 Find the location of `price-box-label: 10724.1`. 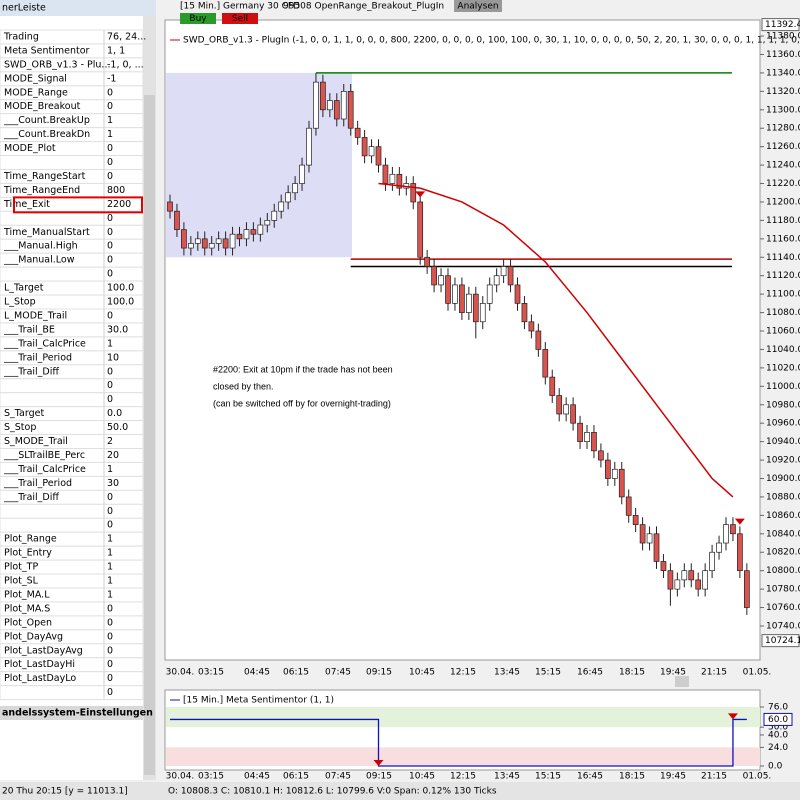

price-box-label: 10724.1 is located at coordinates (782, 641).